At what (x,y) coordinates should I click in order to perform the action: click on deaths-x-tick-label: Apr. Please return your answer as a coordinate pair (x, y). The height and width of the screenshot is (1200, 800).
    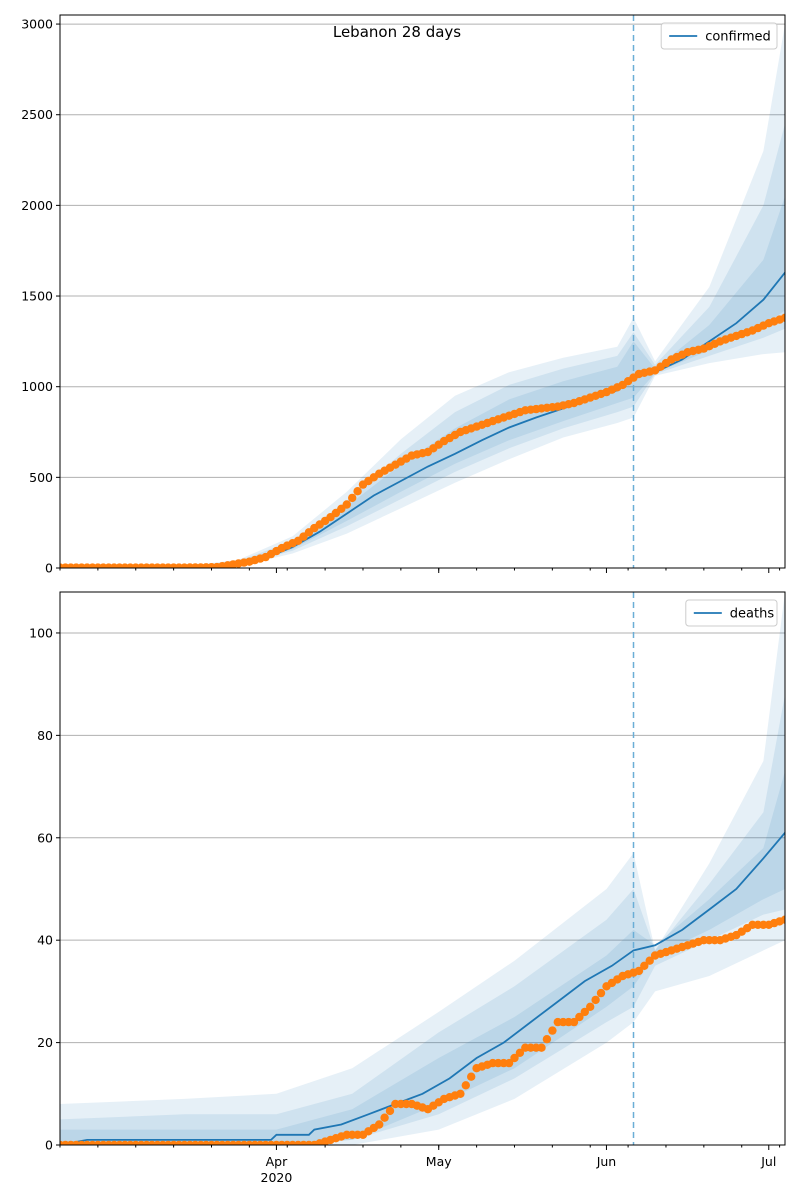
    Looking at the image, I should click on (277, 1161).